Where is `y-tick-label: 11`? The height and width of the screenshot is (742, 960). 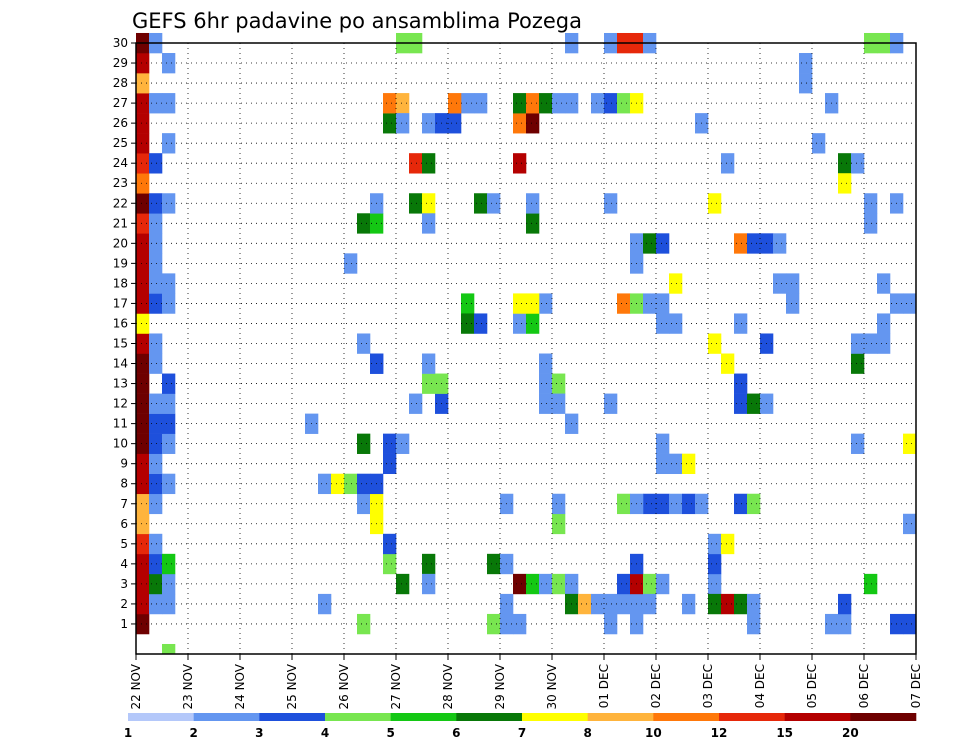 y-tick-label: 11 is located at coordinates (120, 424).